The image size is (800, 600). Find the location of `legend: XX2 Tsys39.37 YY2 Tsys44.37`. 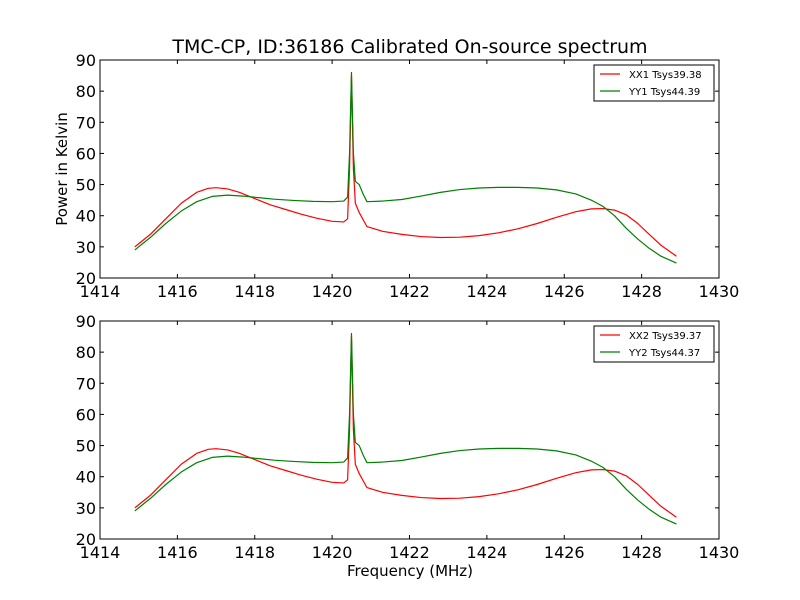

legend: XX2 Tsys39.37 YY2 Tsys44.37 is located at coordinates (654, 344).